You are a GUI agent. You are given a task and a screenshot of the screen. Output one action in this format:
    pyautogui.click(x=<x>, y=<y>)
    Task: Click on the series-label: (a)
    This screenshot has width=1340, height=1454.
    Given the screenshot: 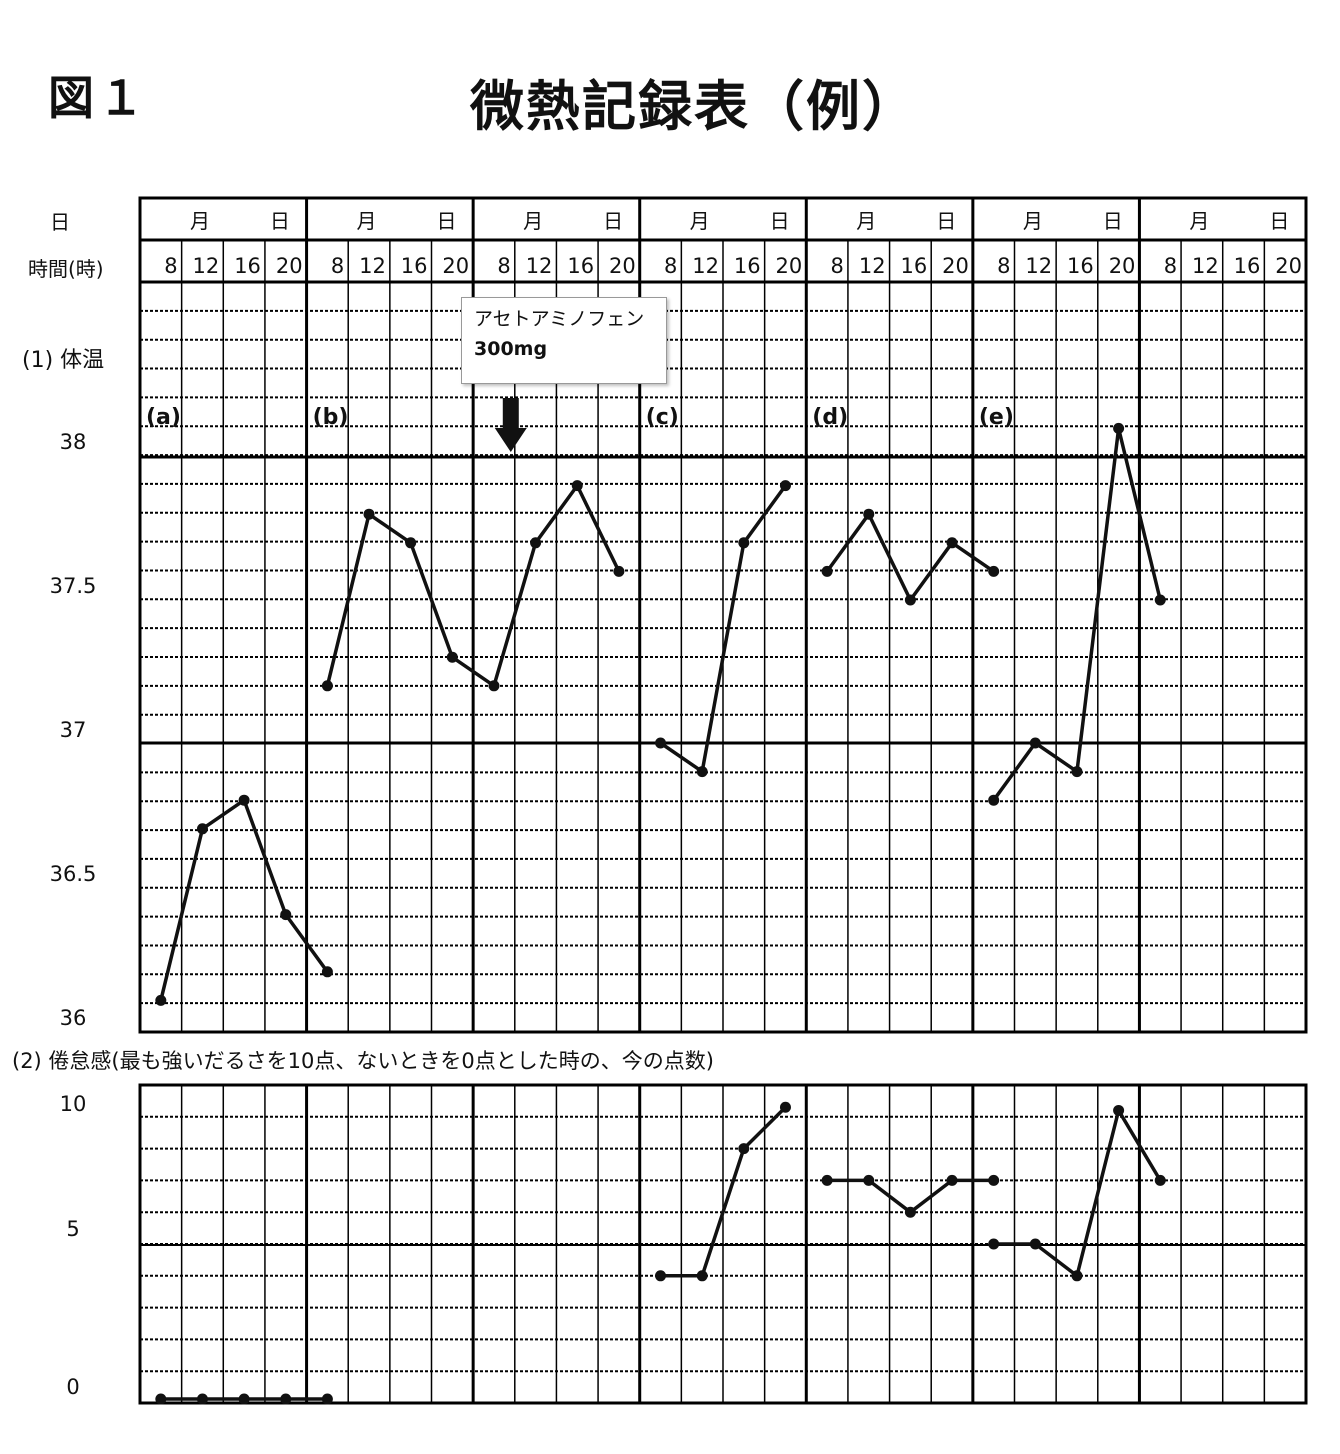 What is the action you would take?
    pyautogui.click(x=163, y=417)
    